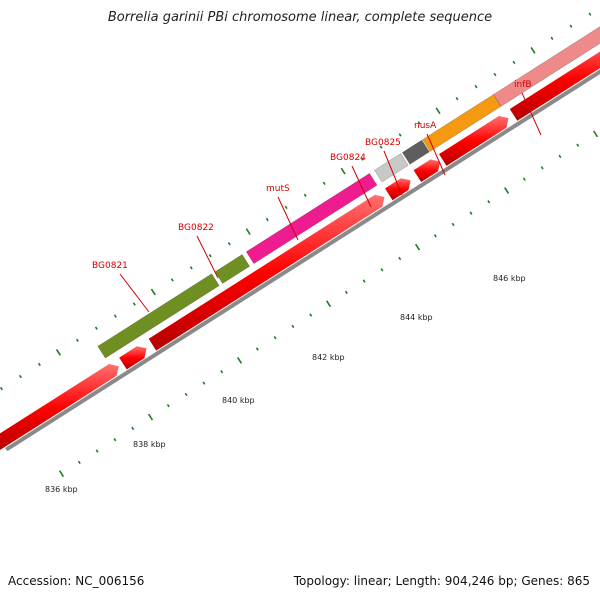 The width and height of the screenshot is (600, 600). Describe the element at coordinates (76, 581) in the screenshot. I see `accession-text: Accession: NC_006156` at that location.